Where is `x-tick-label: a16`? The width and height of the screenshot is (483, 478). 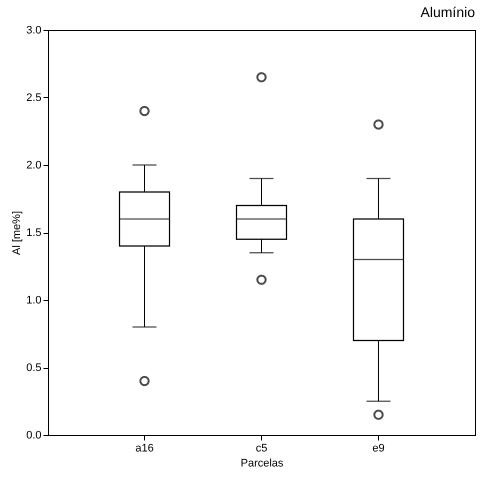
x-tick-label: a16 is located at coordinates (144, 448).